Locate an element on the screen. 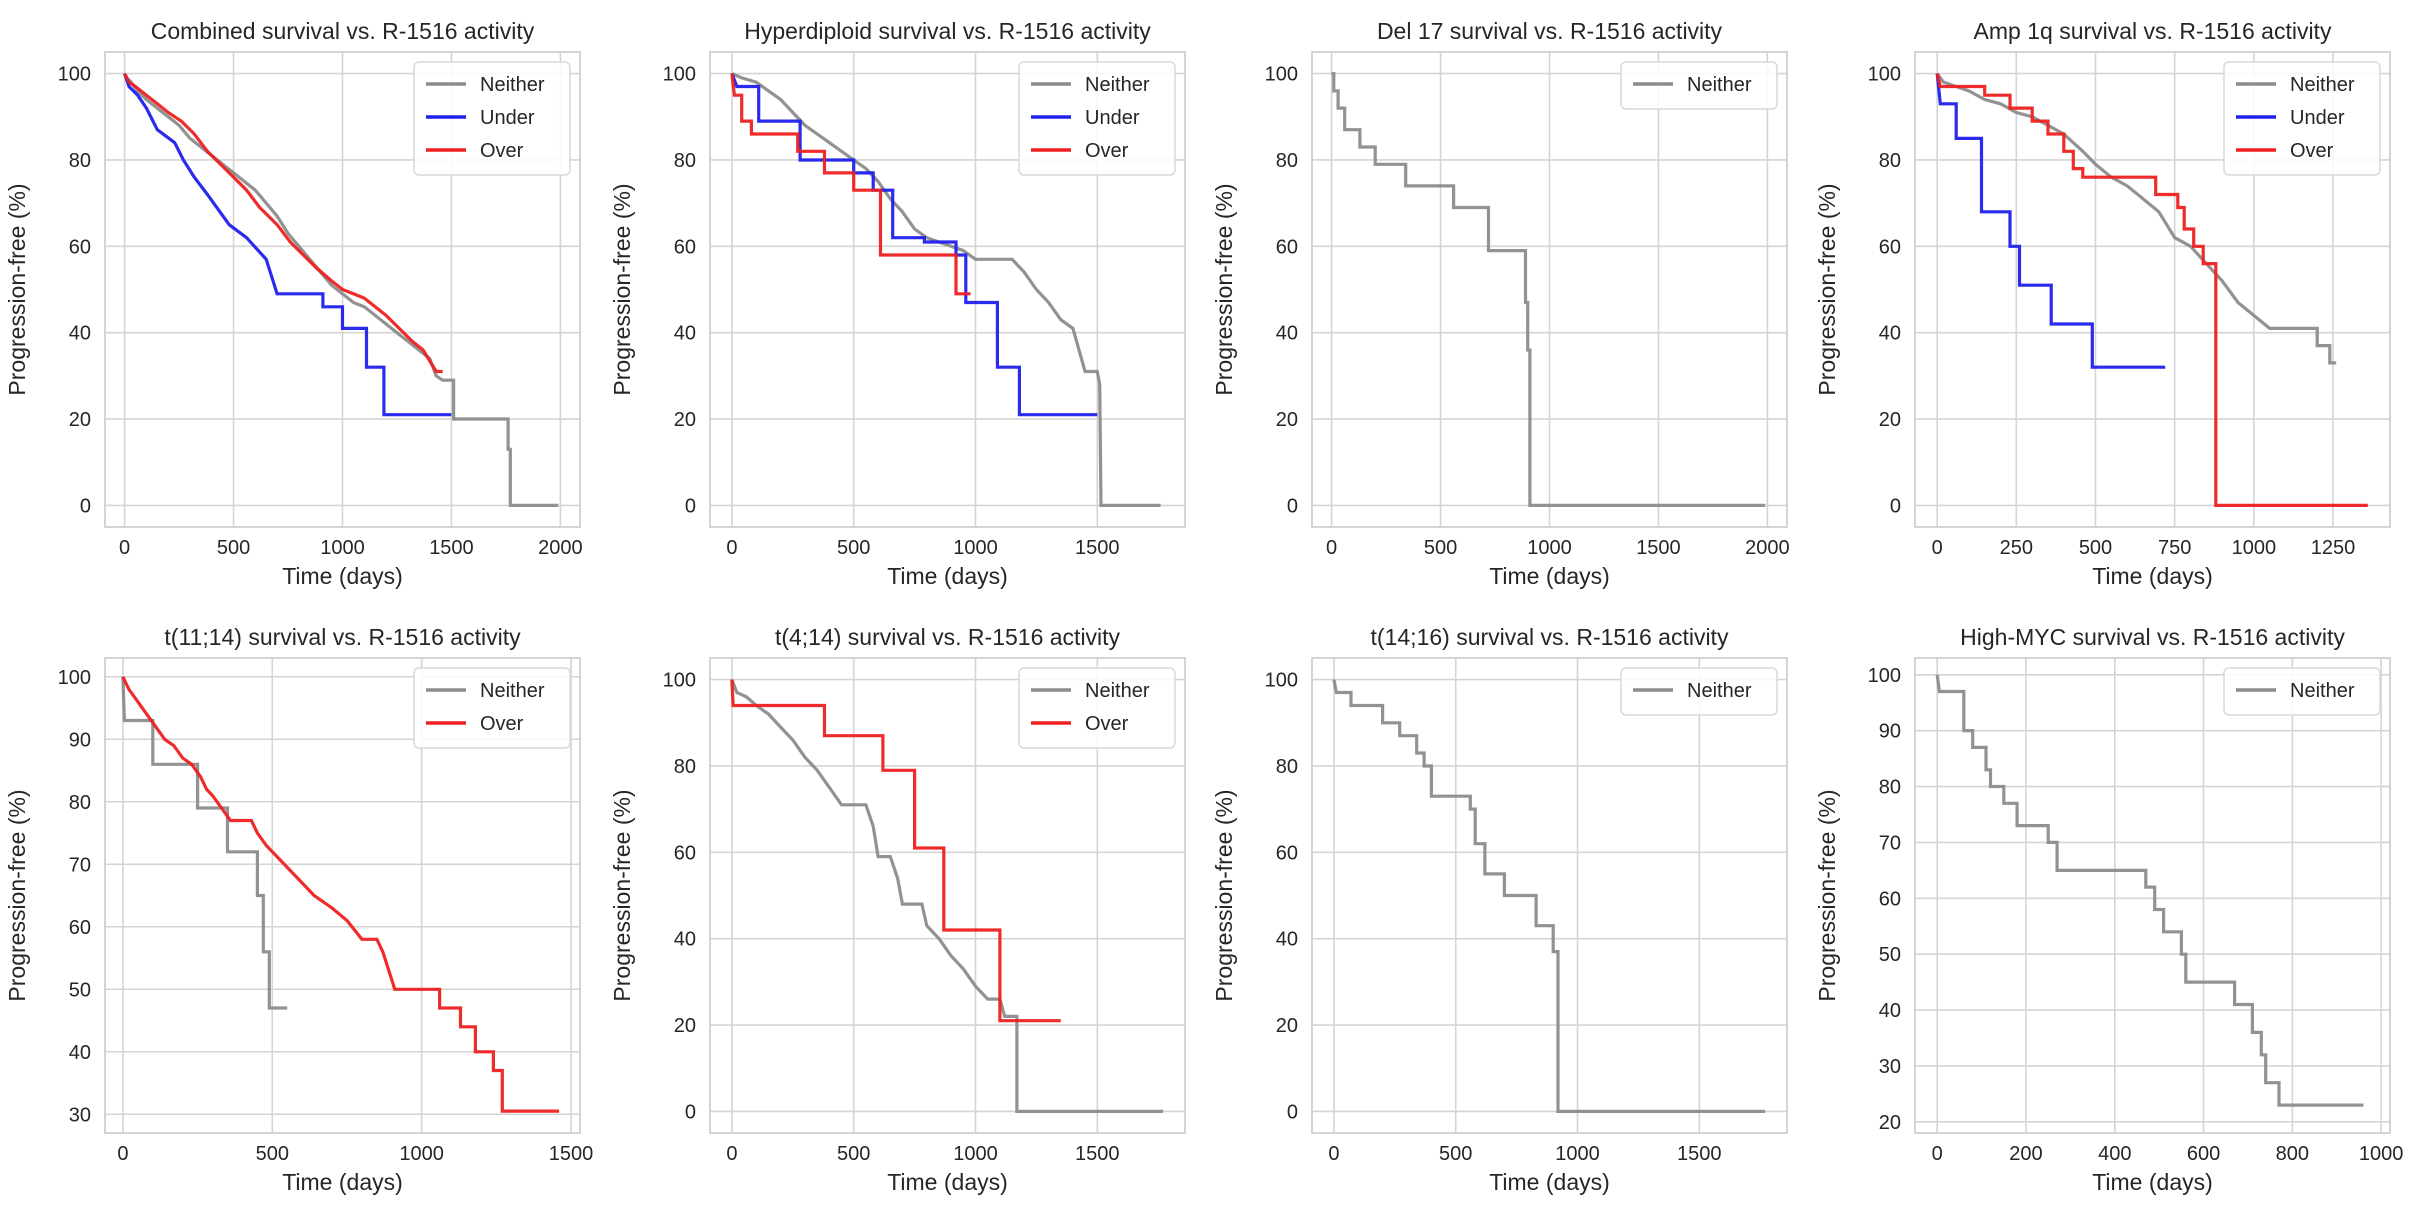 The height and width of the screenshot is (1218, 2418). chart-title: Del 17 survival vs. R-1516 activity is located at coordinates (1550, 31).